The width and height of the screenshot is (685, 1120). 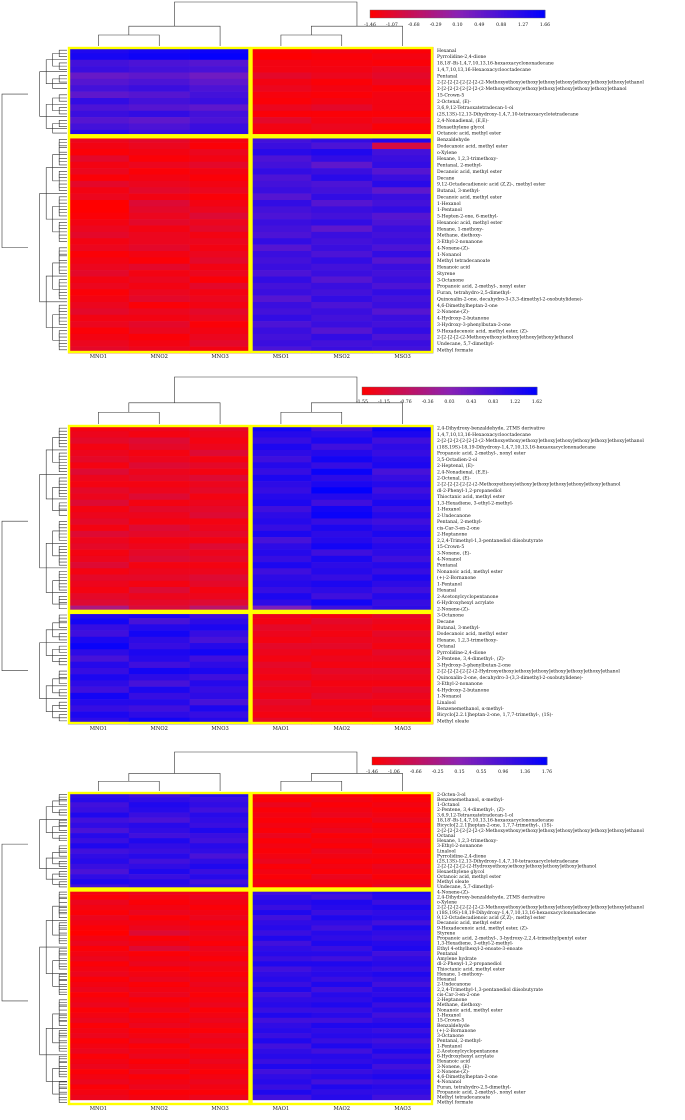 I want to click on column-label: MSO2, so click(x=342, y=357).